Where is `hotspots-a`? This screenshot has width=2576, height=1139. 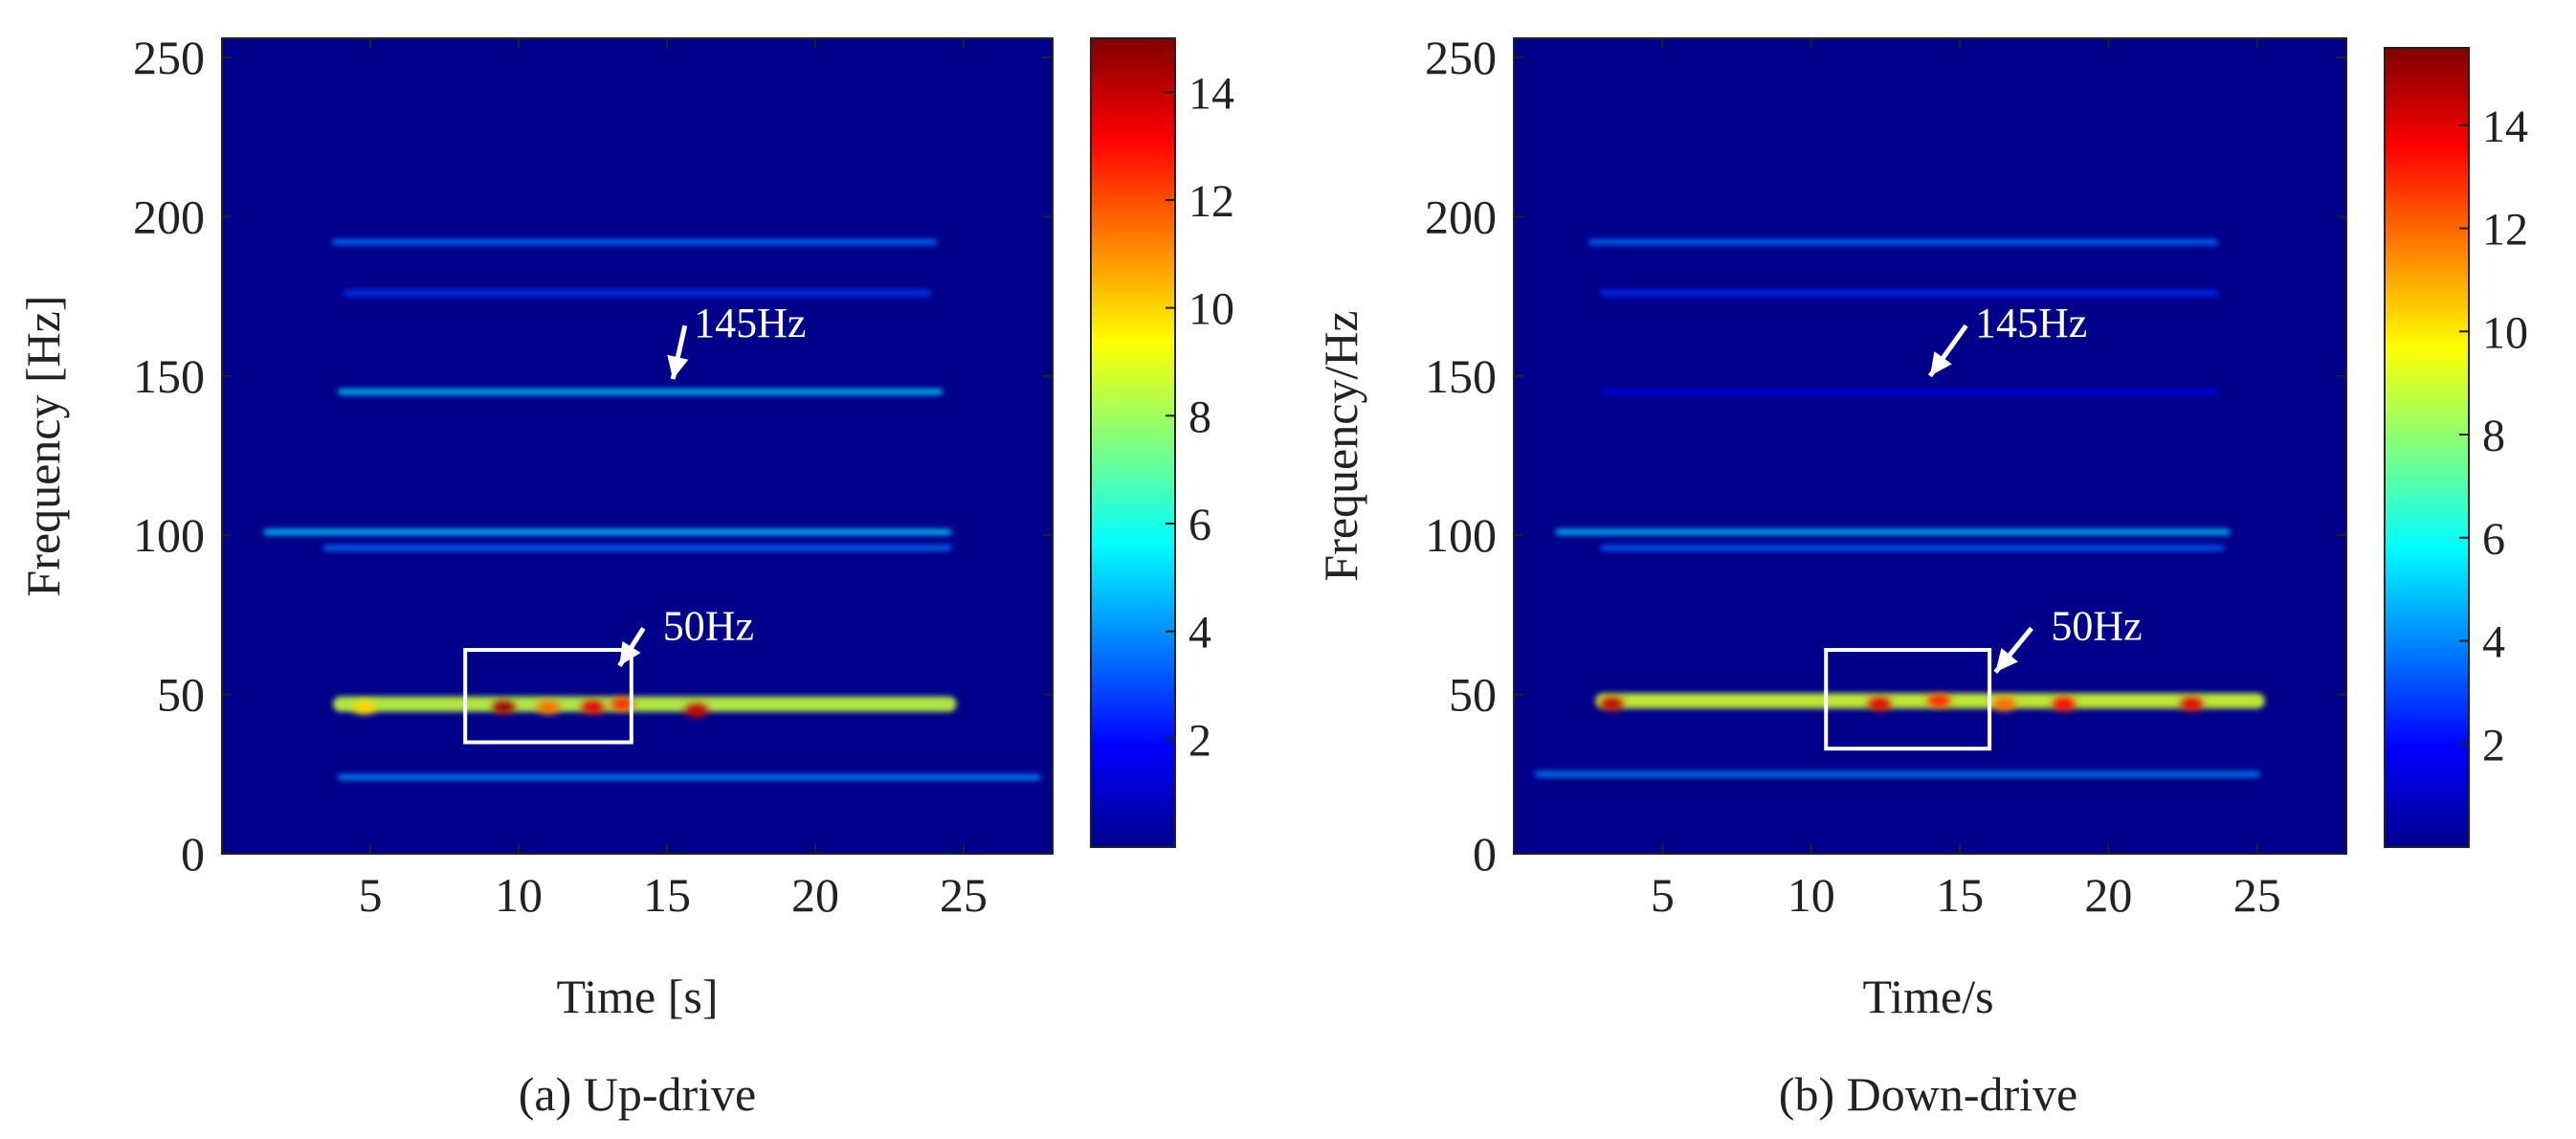 hotspots-a is located at coordinates (530, 707).